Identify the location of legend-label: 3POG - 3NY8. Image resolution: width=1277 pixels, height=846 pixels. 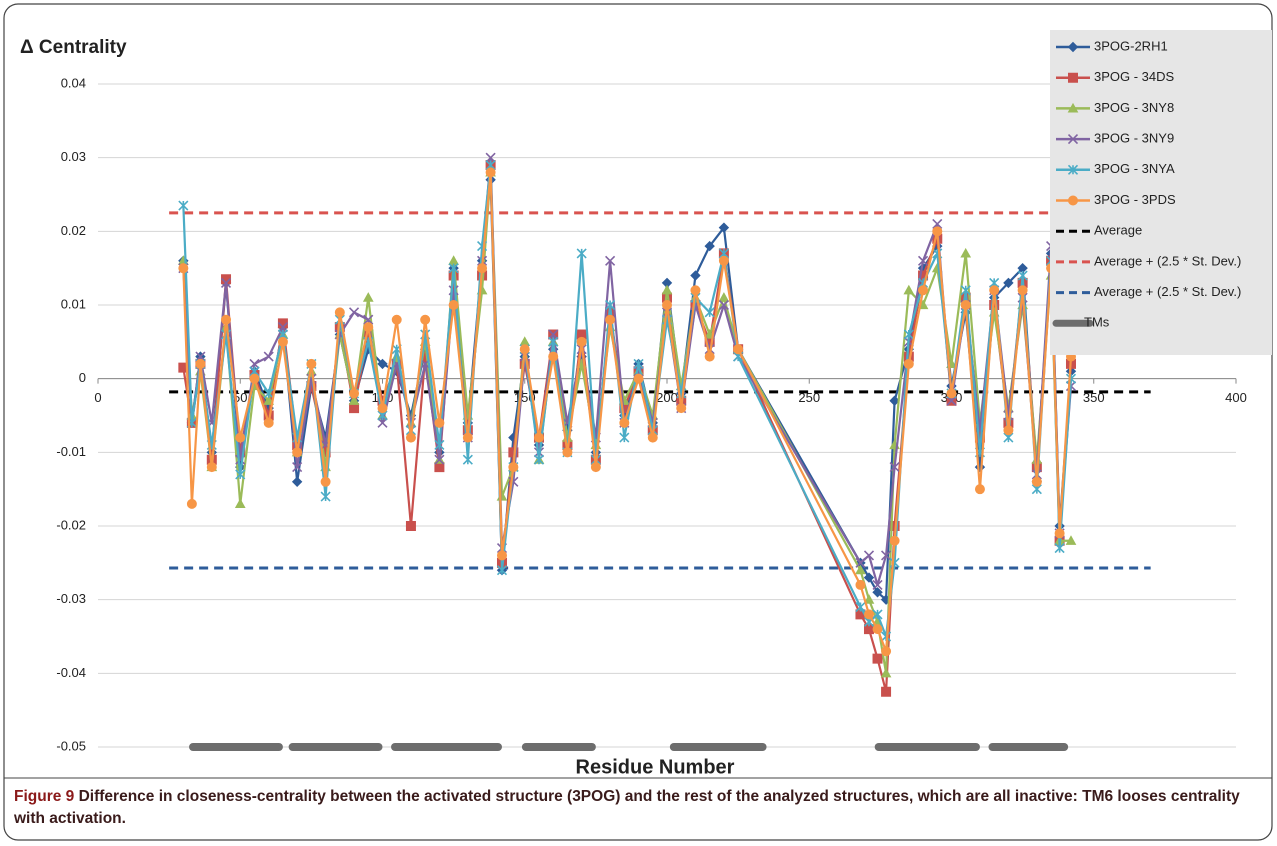
(1134, 107).